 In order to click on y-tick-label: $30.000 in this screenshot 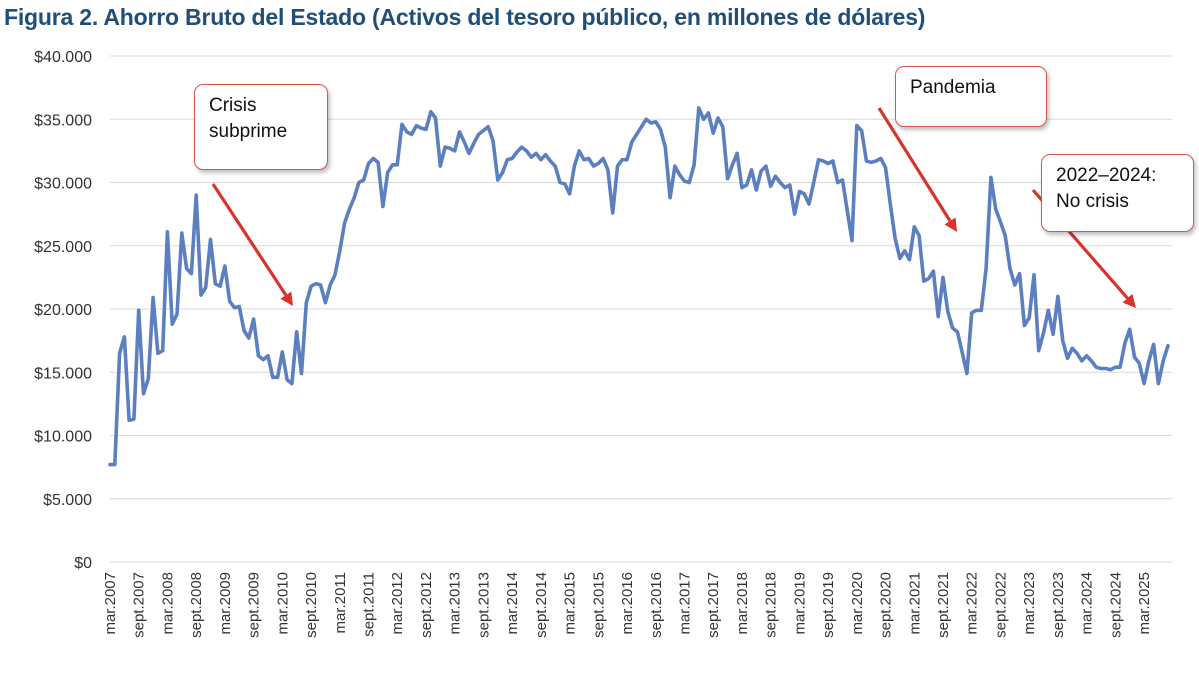, I will do `click(63, 184)`.